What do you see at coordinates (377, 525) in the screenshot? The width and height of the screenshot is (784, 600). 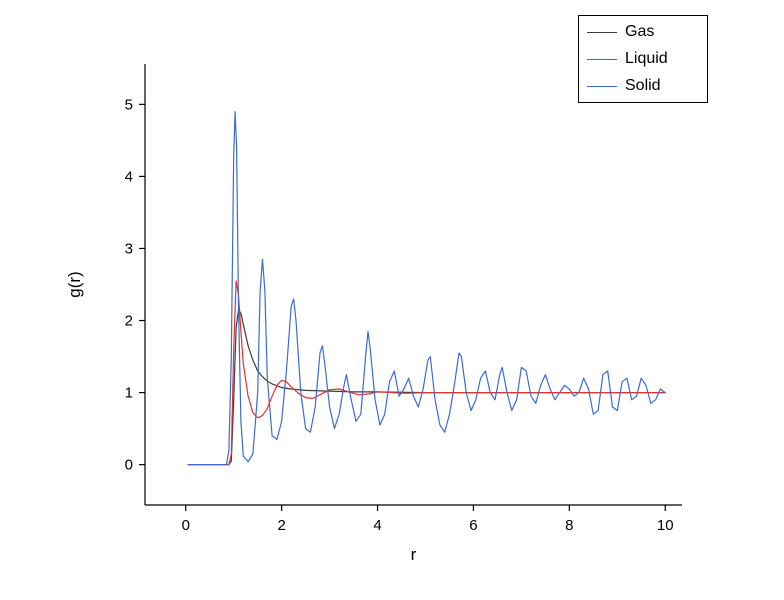 I see `x-tick-label: 4` at bounding box center [377, 525].